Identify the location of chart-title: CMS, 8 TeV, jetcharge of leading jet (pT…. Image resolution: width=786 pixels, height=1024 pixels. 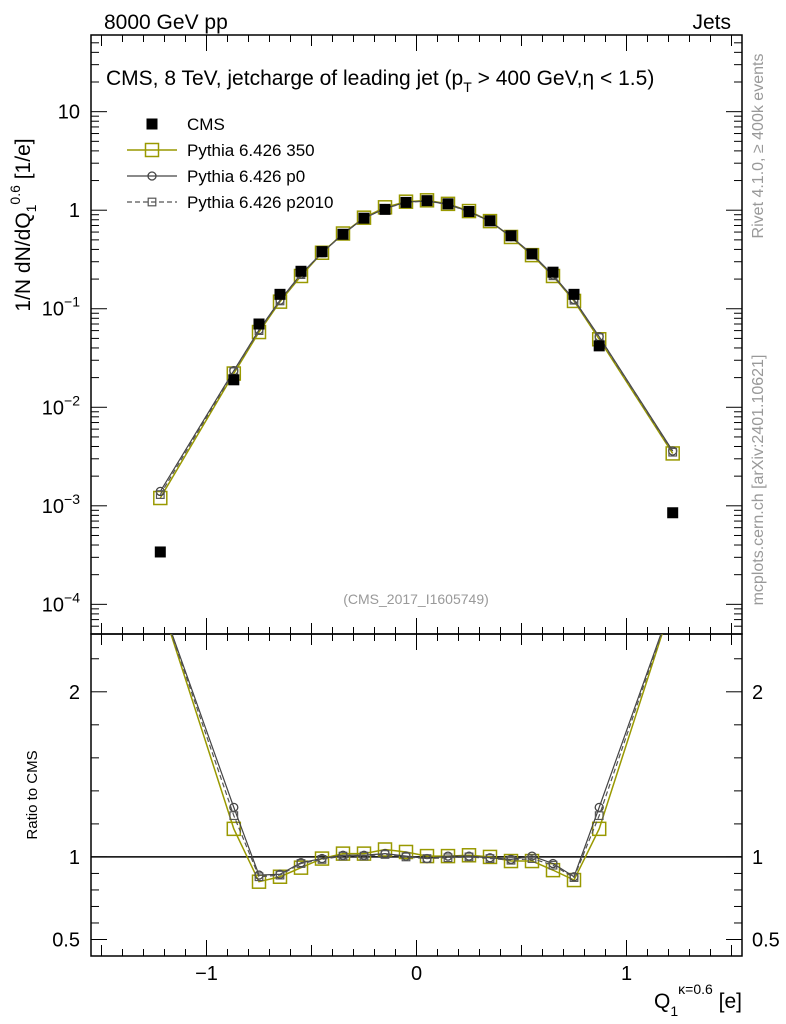
(380, 81).